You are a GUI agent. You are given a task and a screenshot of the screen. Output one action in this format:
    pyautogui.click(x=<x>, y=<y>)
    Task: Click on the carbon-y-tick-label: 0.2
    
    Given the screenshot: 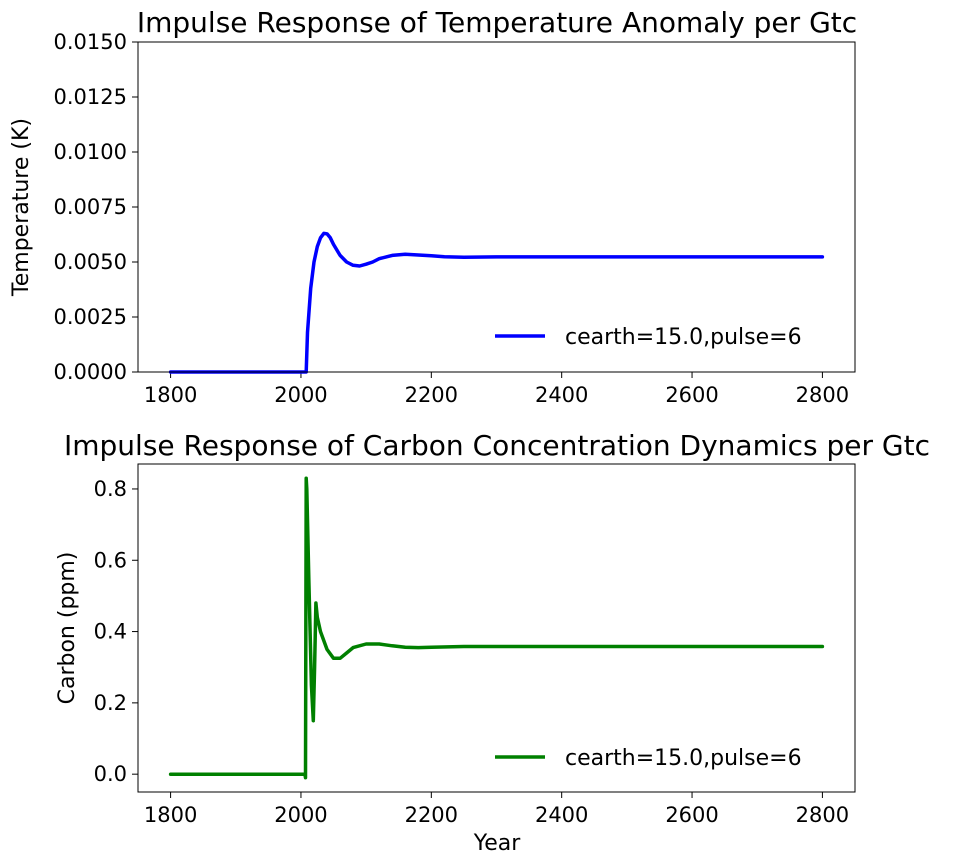 What is the action you would take?
    pyautogui.click(x=110, y=703)
    